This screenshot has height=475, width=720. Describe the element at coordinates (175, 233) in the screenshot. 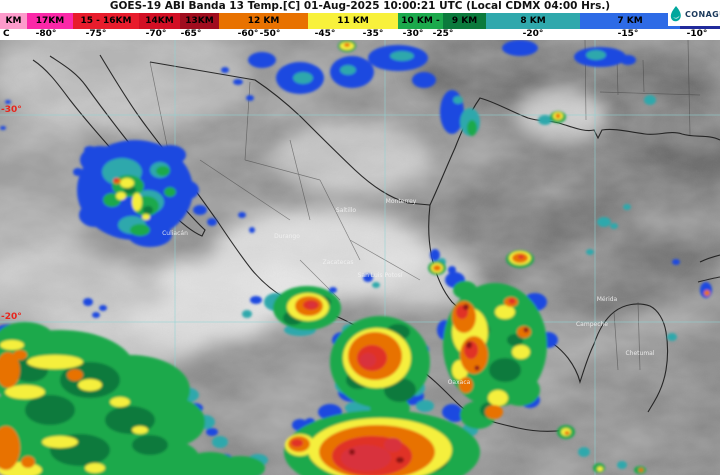

I see `city-label: Culiacán` at that location.